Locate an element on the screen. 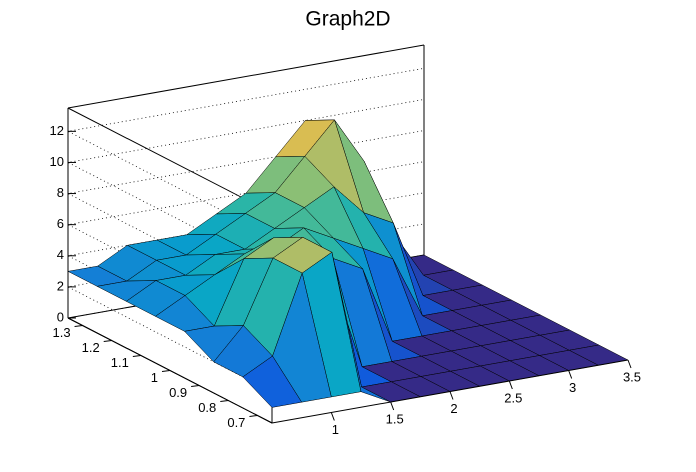  x-tick-label: 3 is located at coordinates (572, 387).